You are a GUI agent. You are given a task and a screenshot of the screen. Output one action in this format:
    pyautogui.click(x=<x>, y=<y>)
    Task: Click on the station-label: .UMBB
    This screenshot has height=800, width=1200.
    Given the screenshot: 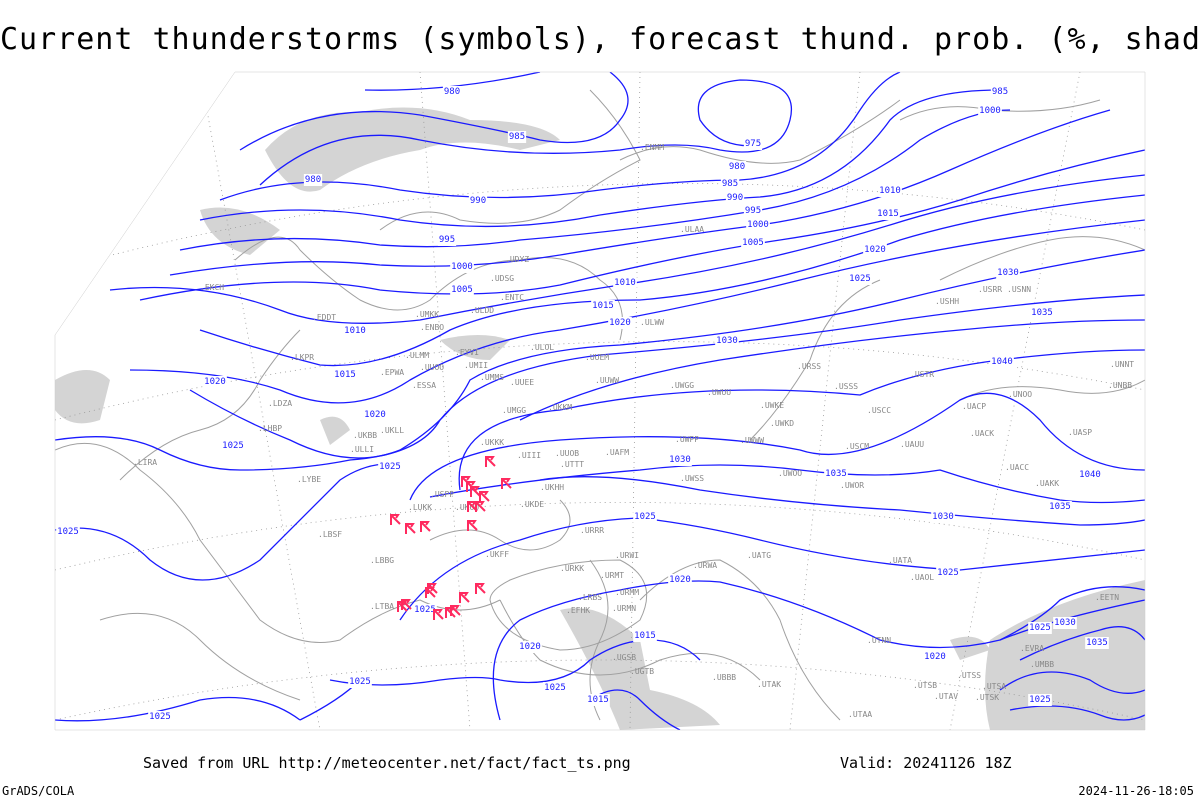 What is the action you would take?
    pyautogui.click(x=1042, y=664)
    